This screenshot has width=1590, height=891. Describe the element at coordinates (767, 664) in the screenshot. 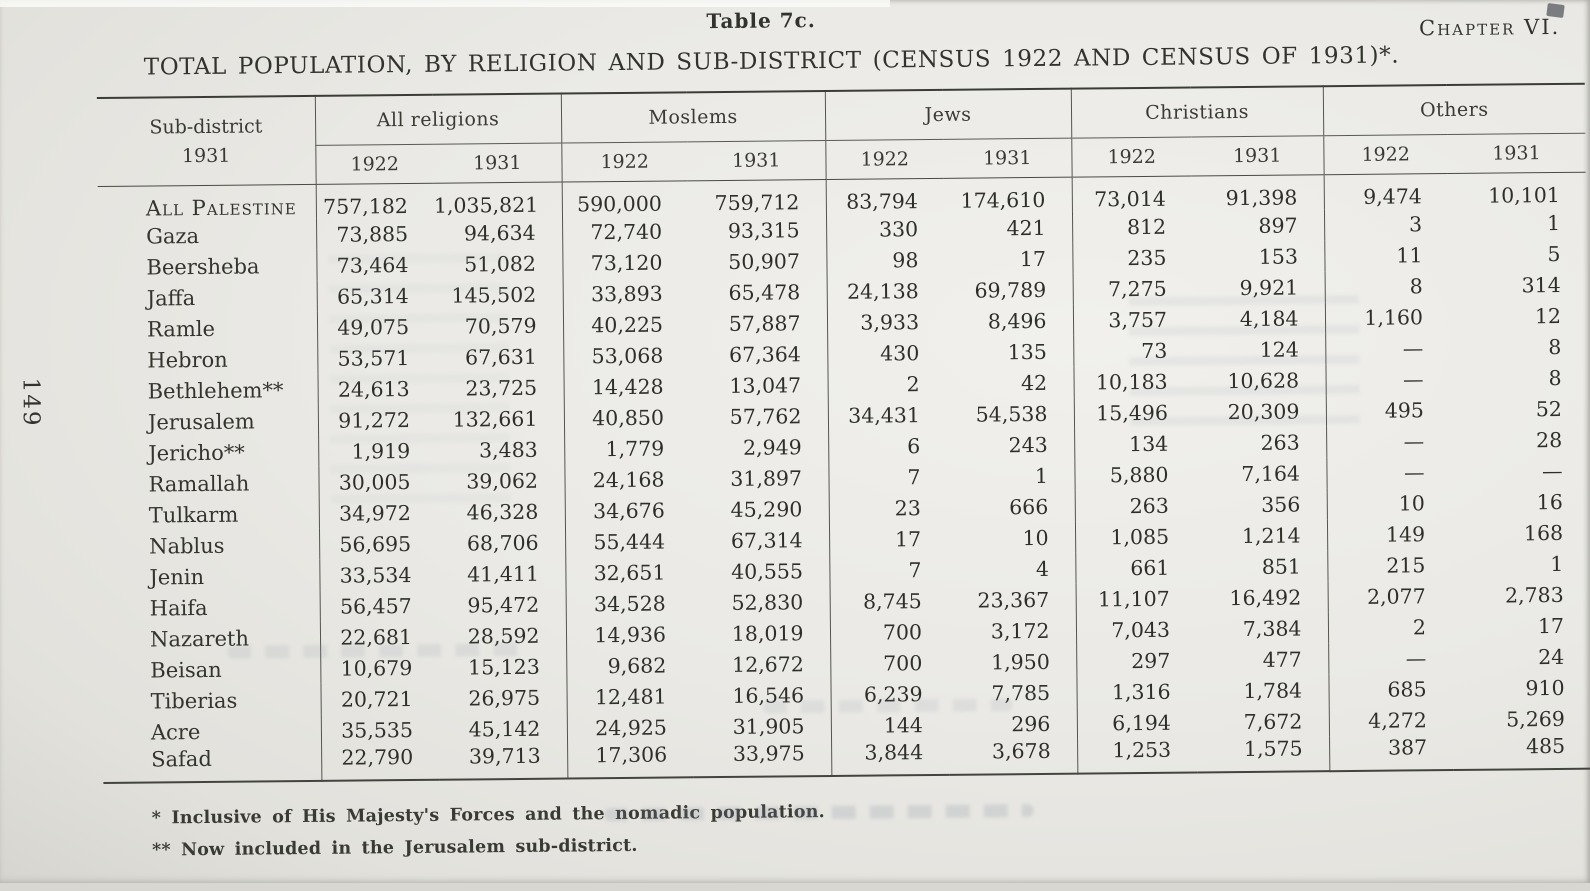

I see `cell-value: 12,672` at that location.